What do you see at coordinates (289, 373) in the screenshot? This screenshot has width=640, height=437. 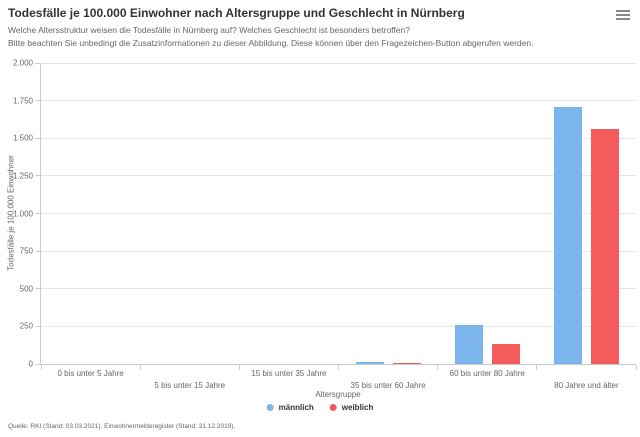 I see `x-category-label: 15 bis unter 35 Jahre` at bounding box center [289, 373].